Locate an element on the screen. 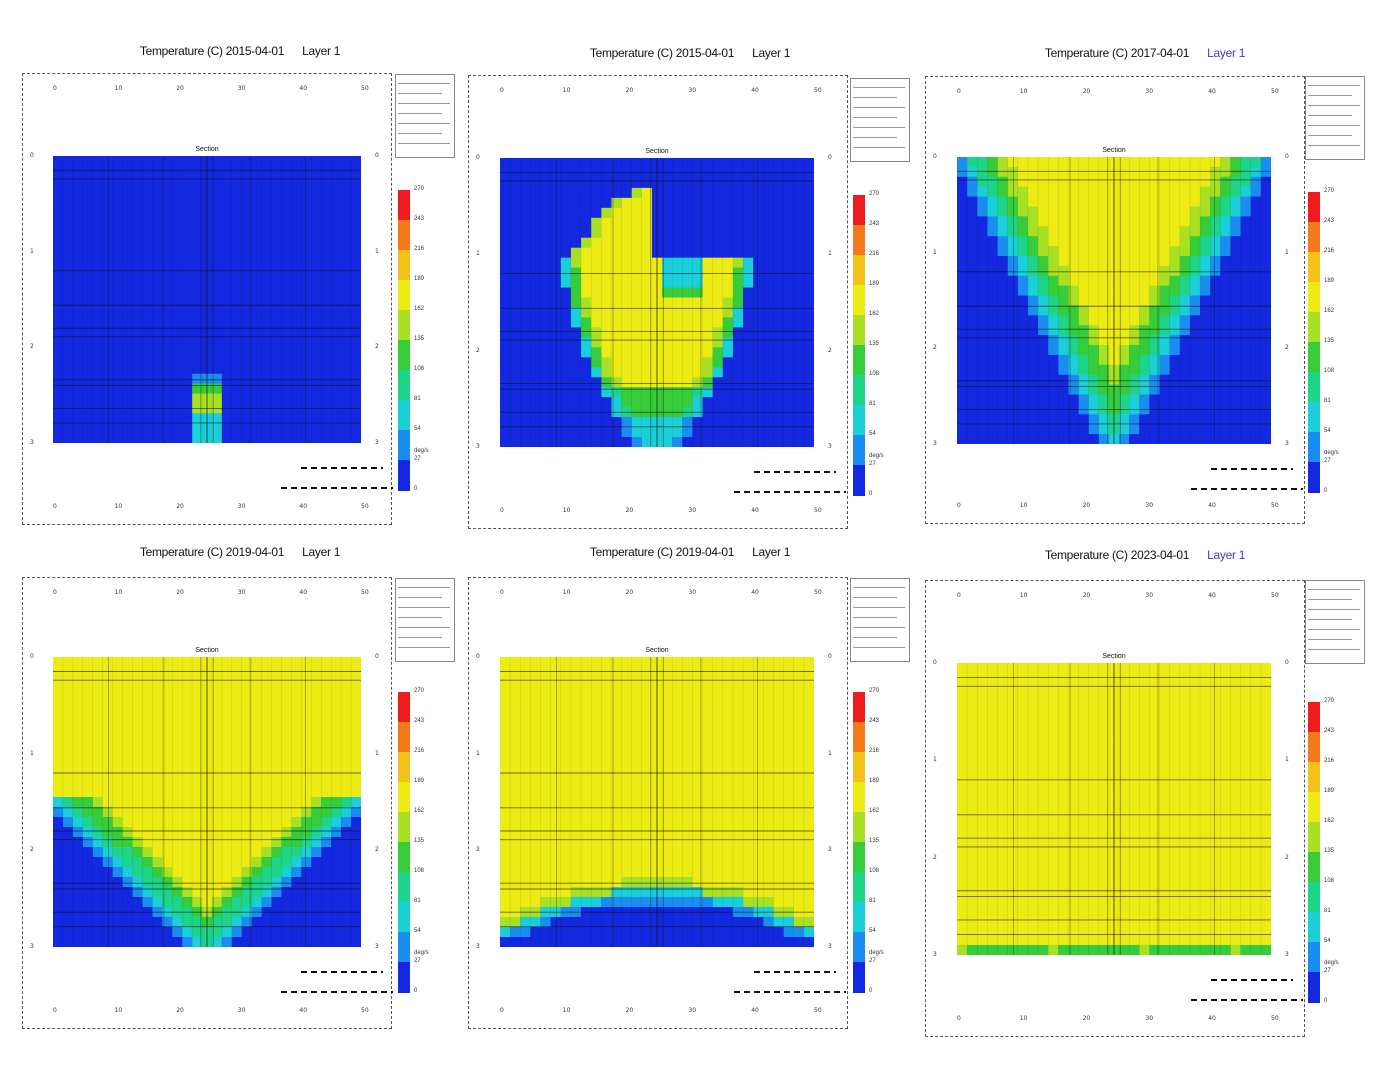 The width and height of the screenshot is (1400, 1070). y-tick-label: 3 is located at coordinates (478, 946).